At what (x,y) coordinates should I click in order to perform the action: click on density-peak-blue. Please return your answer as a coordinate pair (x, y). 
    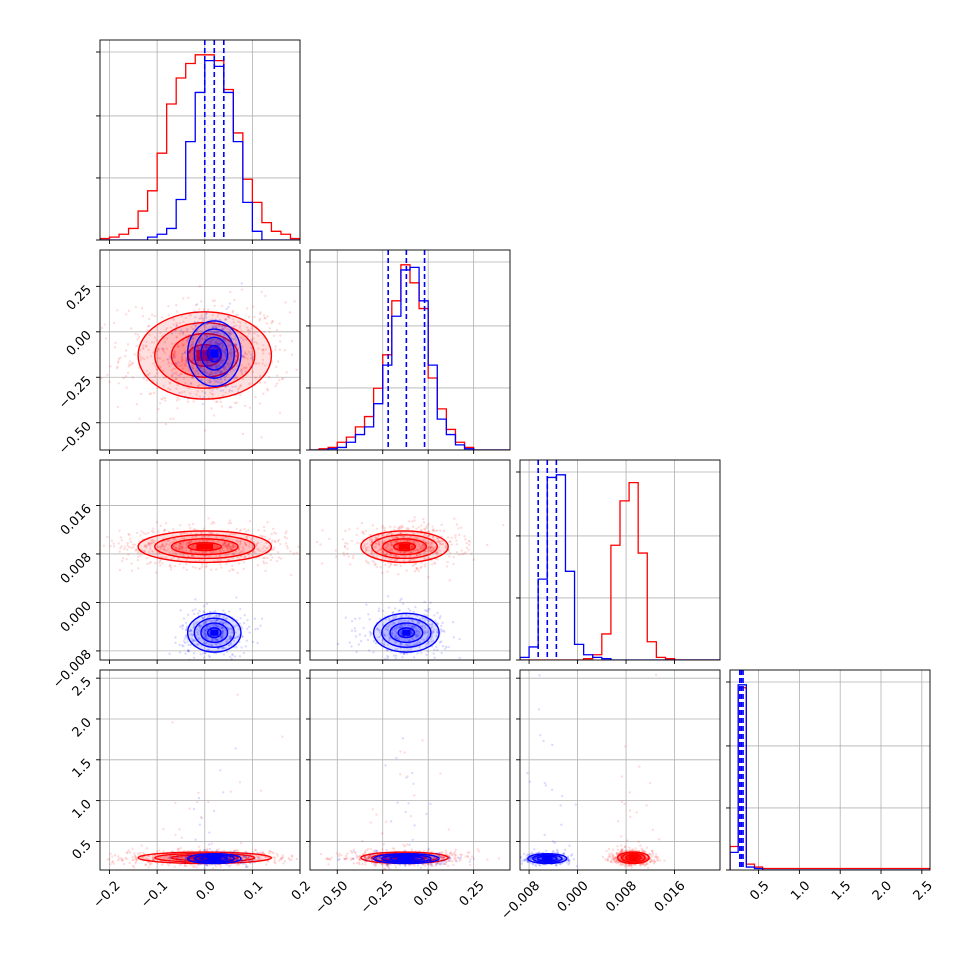
    Looking at the image, I should click on (214, 858).